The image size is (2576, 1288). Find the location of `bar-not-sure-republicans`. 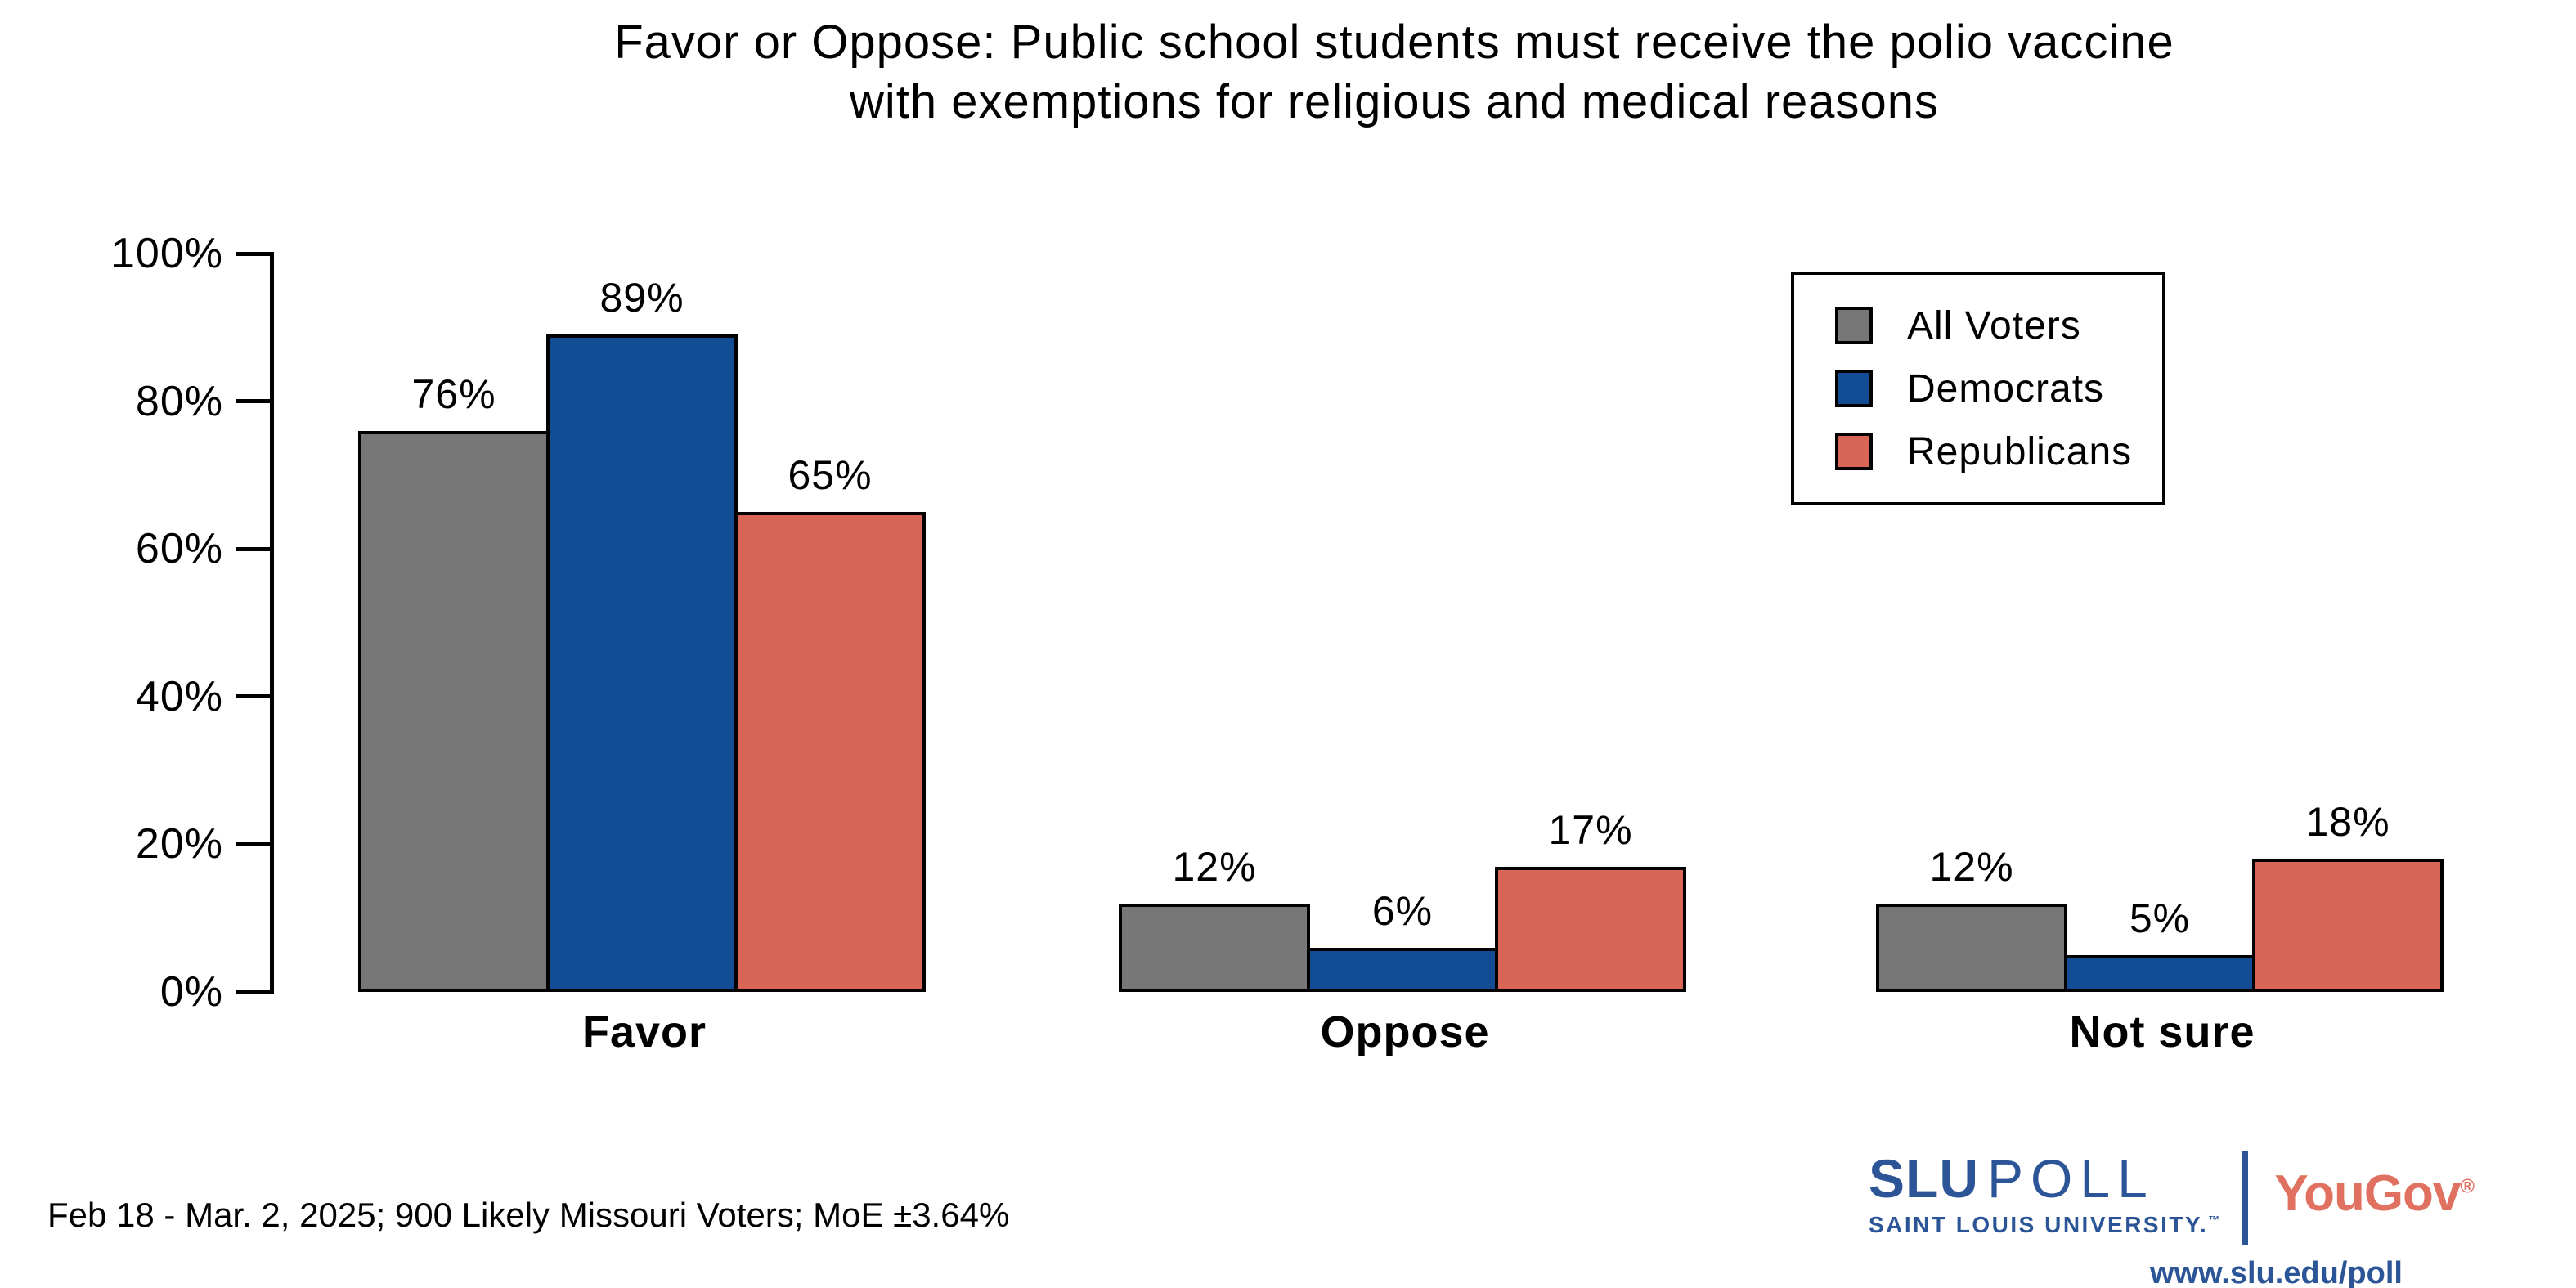

bar-not-sure-republicans is located at coordinates (2348, 925).